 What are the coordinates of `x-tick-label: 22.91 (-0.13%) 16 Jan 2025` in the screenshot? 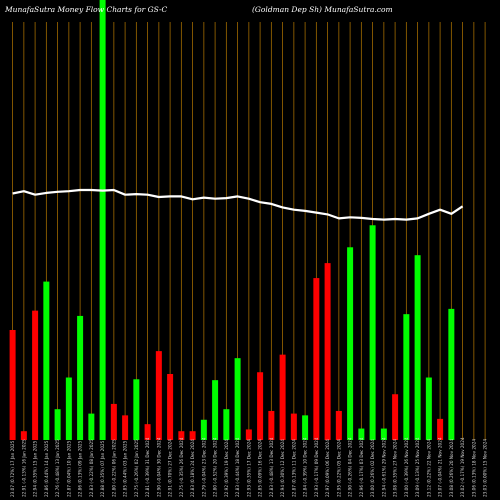 It's located at (23, 468).